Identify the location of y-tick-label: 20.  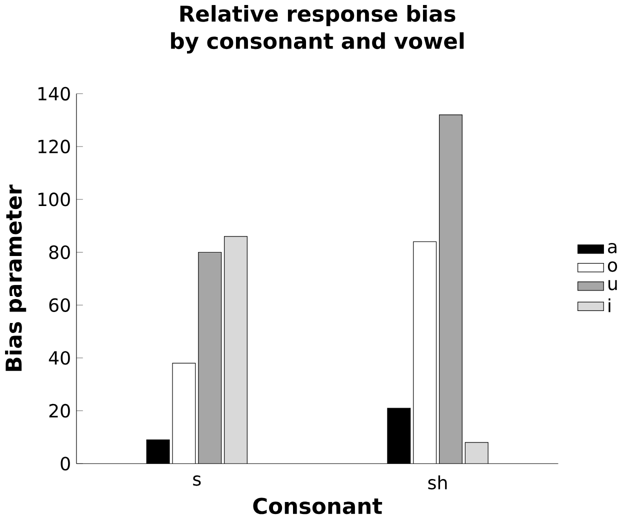
(59, 411).